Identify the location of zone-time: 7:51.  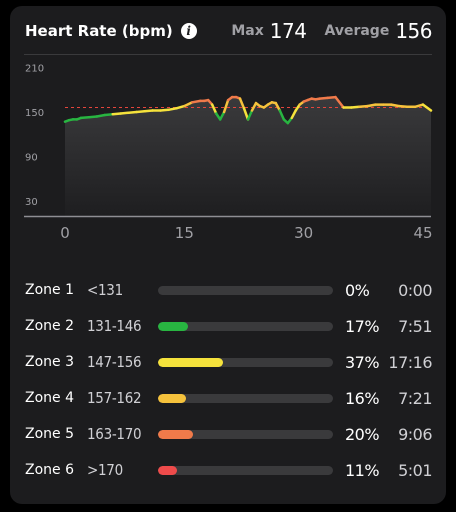
(415, 326).